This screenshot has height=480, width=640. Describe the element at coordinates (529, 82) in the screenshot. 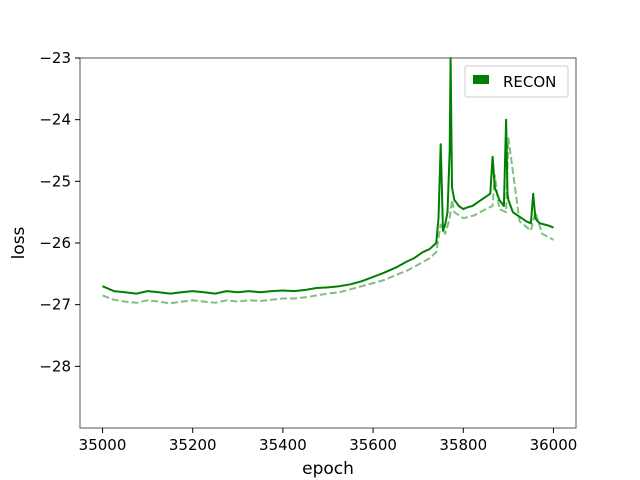

I see `legend-label-recon: RECON` at that location.